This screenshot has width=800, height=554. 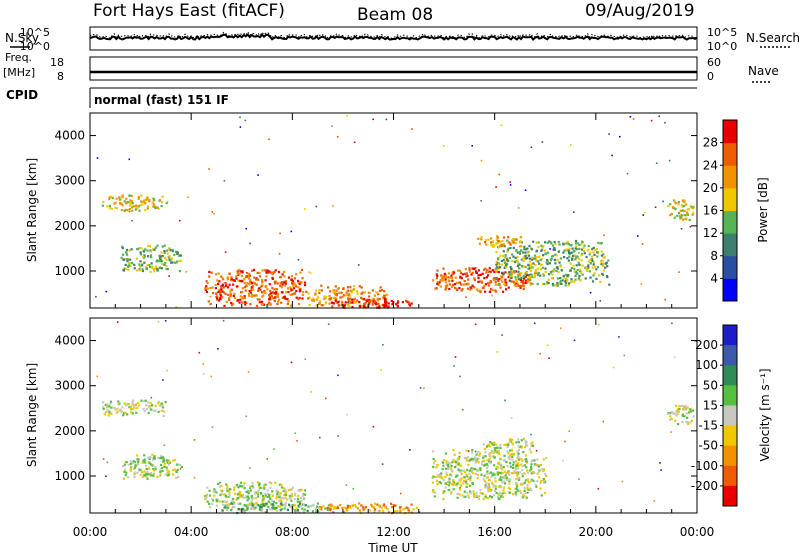 I want to click on velocity-ytick-label: 3000, so click(x=69, y=386).